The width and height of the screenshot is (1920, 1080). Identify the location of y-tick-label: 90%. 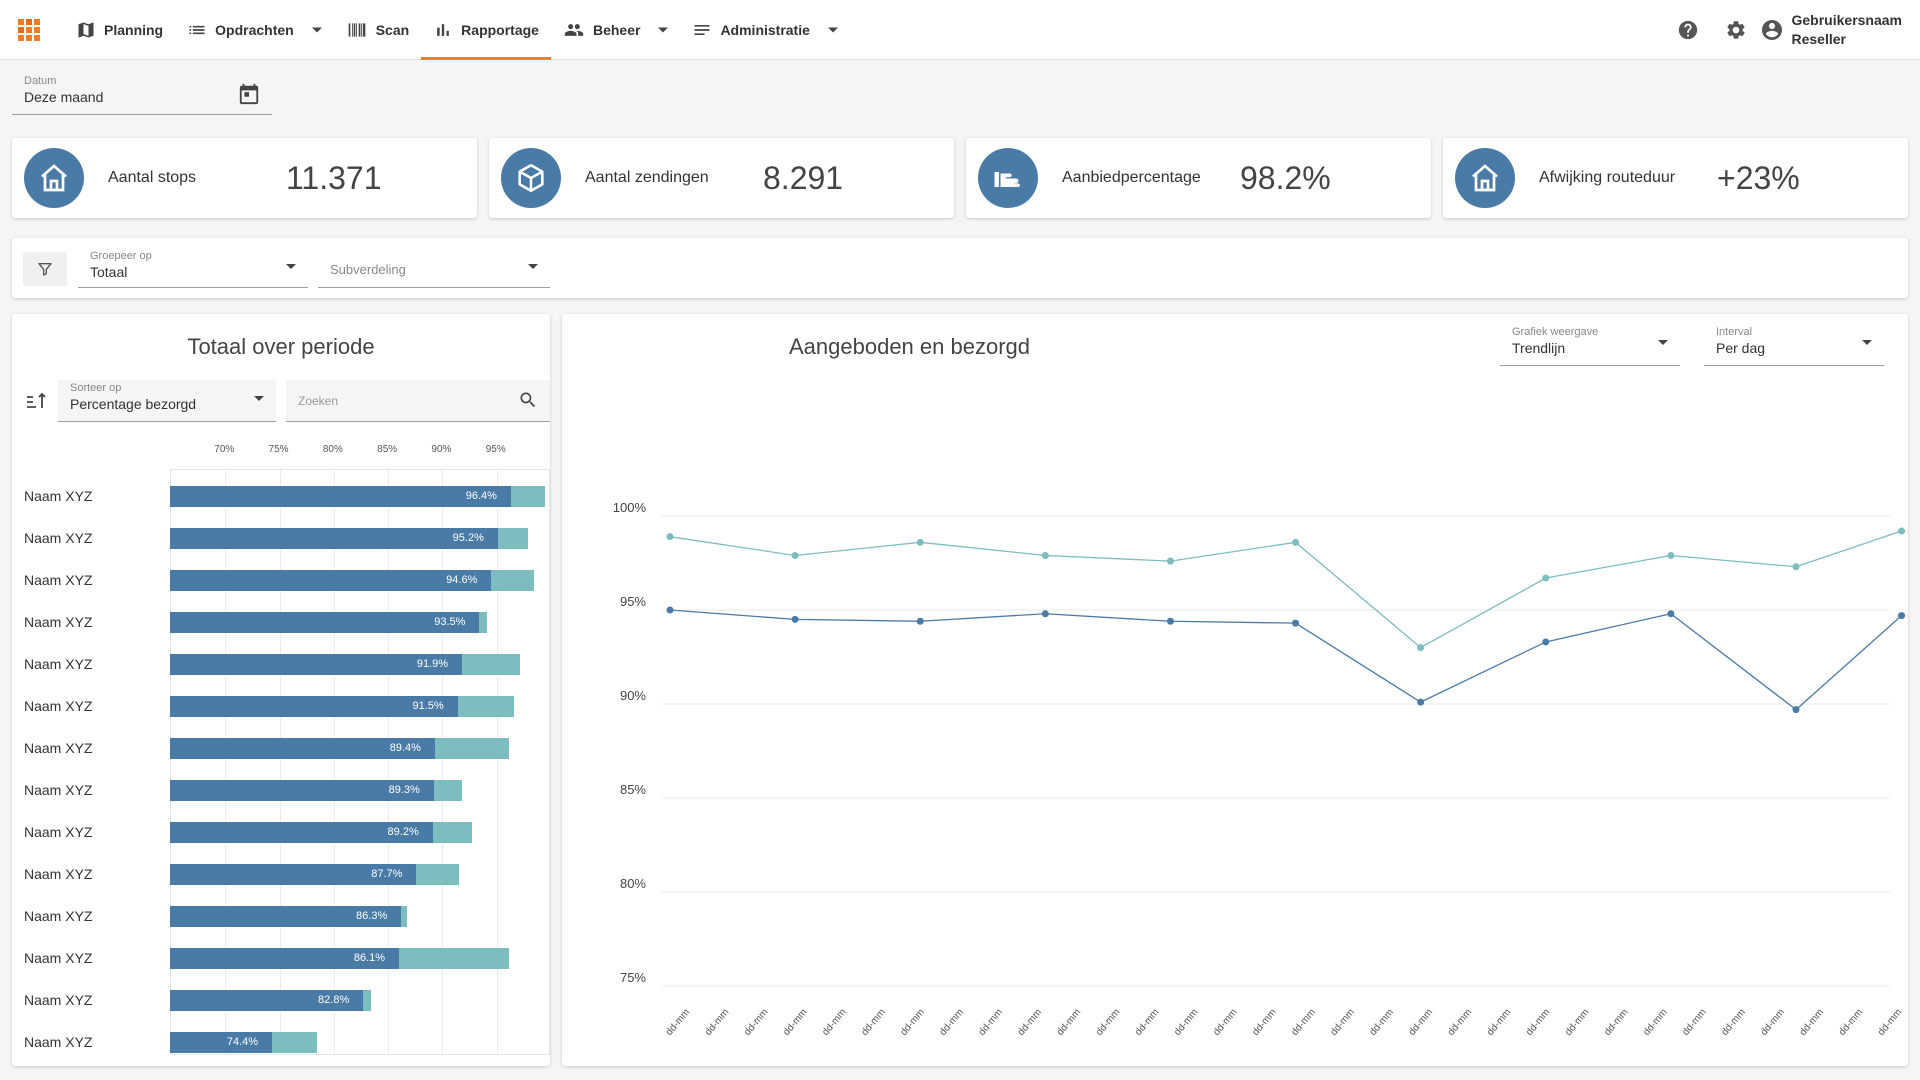
(633, 695).